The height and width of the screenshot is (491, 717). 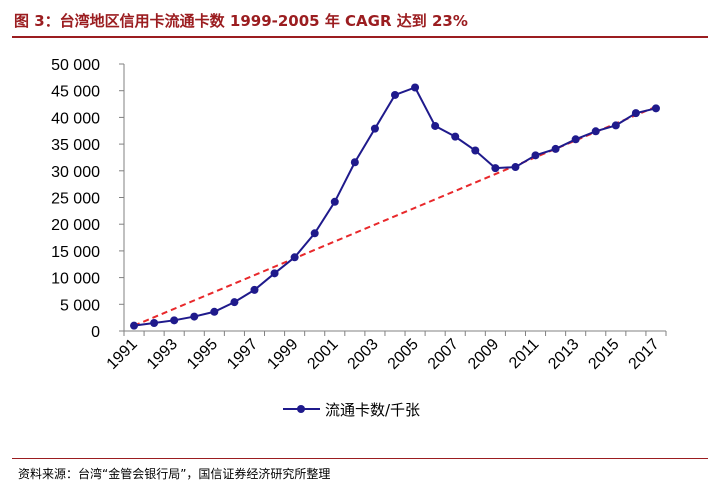 What do you see at coordinates (75, 252) in the screenshot?
I see `y-tick-label: 15 000` at bounding box center [75, 252].